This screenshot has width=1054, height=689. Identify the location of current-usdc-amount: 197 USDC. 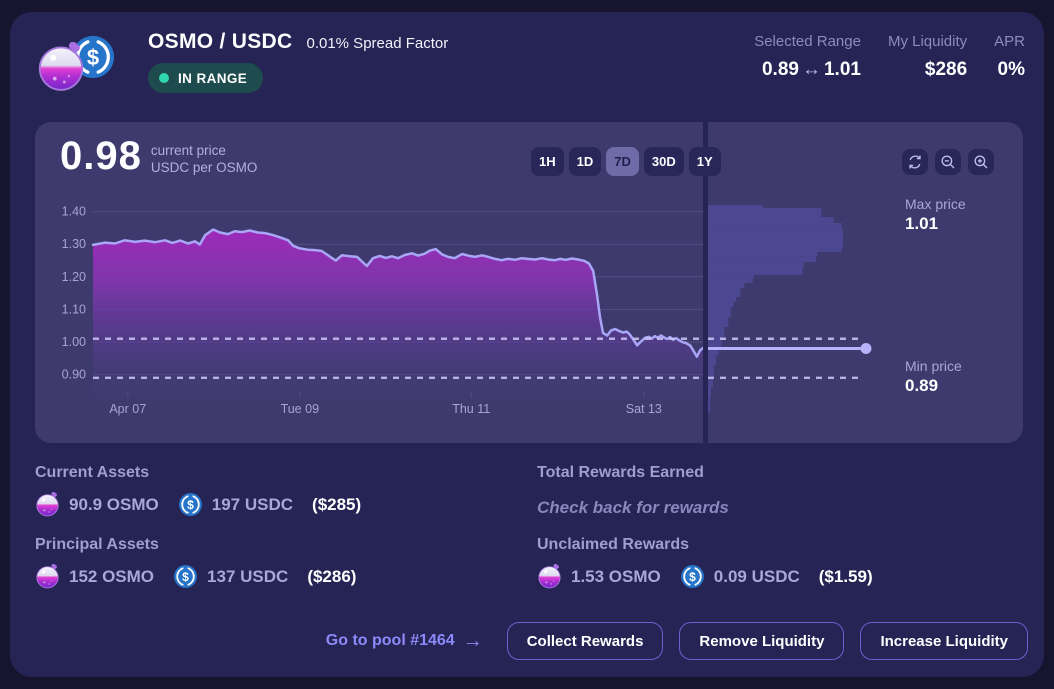
(252, 504).